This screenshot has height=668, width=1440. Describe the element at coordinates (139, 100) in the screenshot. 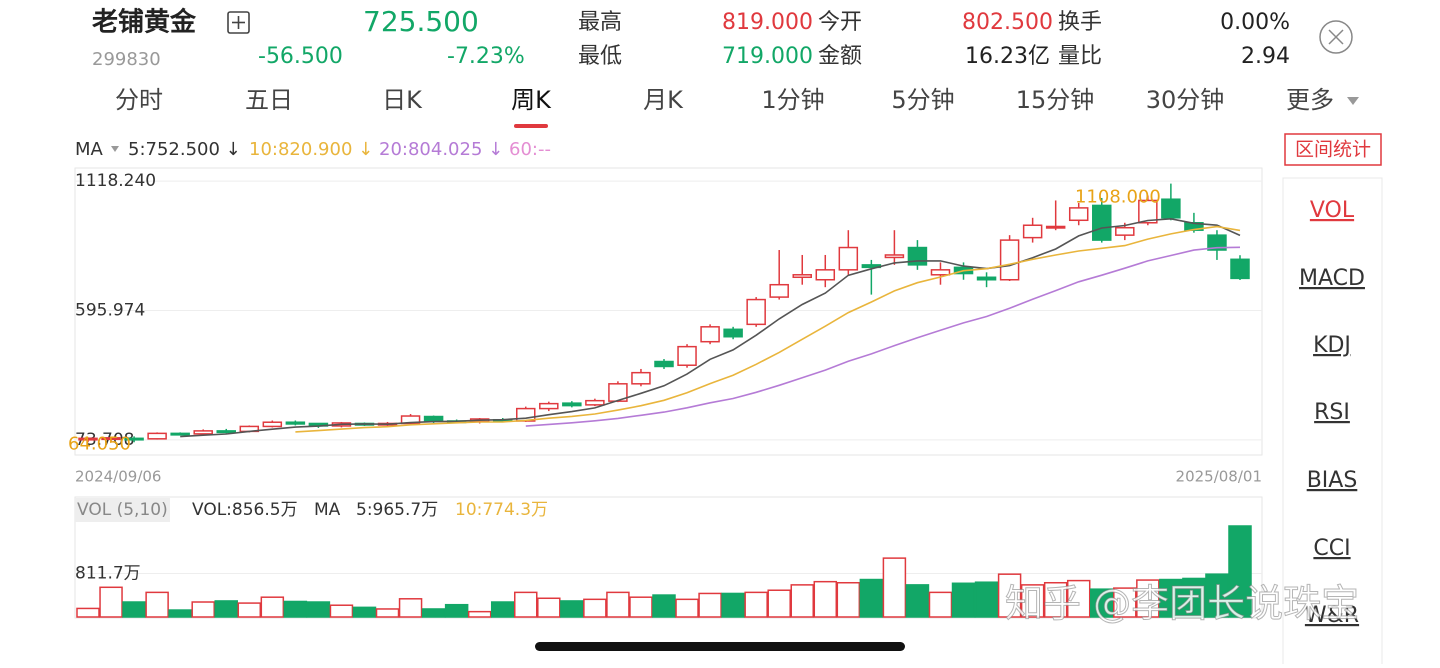

I see `tab: 分时` at that location.